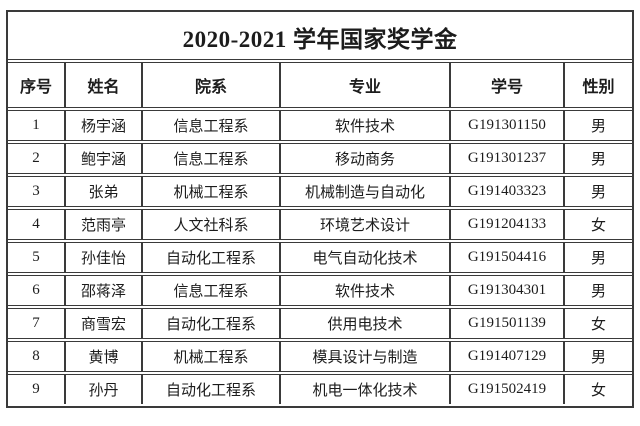 The width and height of the screenshot is (640, 426). What do you see at coordinates (103, 323) in the screenshot?
I see `cell-name: 商雪宏` at bounding box center [103, 323].